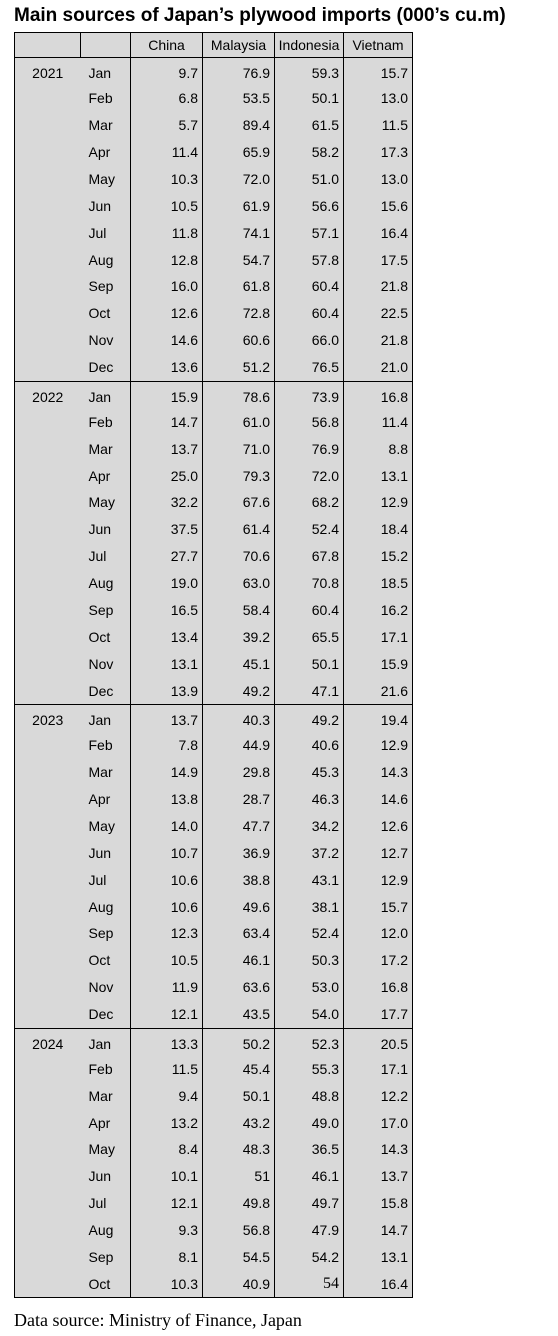 The height and width of the screenshot is (1336, 558). I want to click on table-row: Jun 10.5 61.9 56.6 15.6, so click(213, 206).